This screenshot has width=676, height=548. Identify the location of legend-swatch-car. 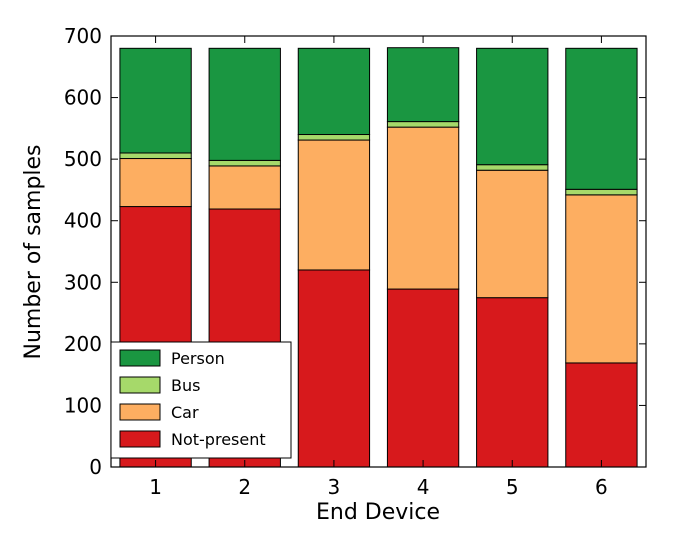
(140, 412).